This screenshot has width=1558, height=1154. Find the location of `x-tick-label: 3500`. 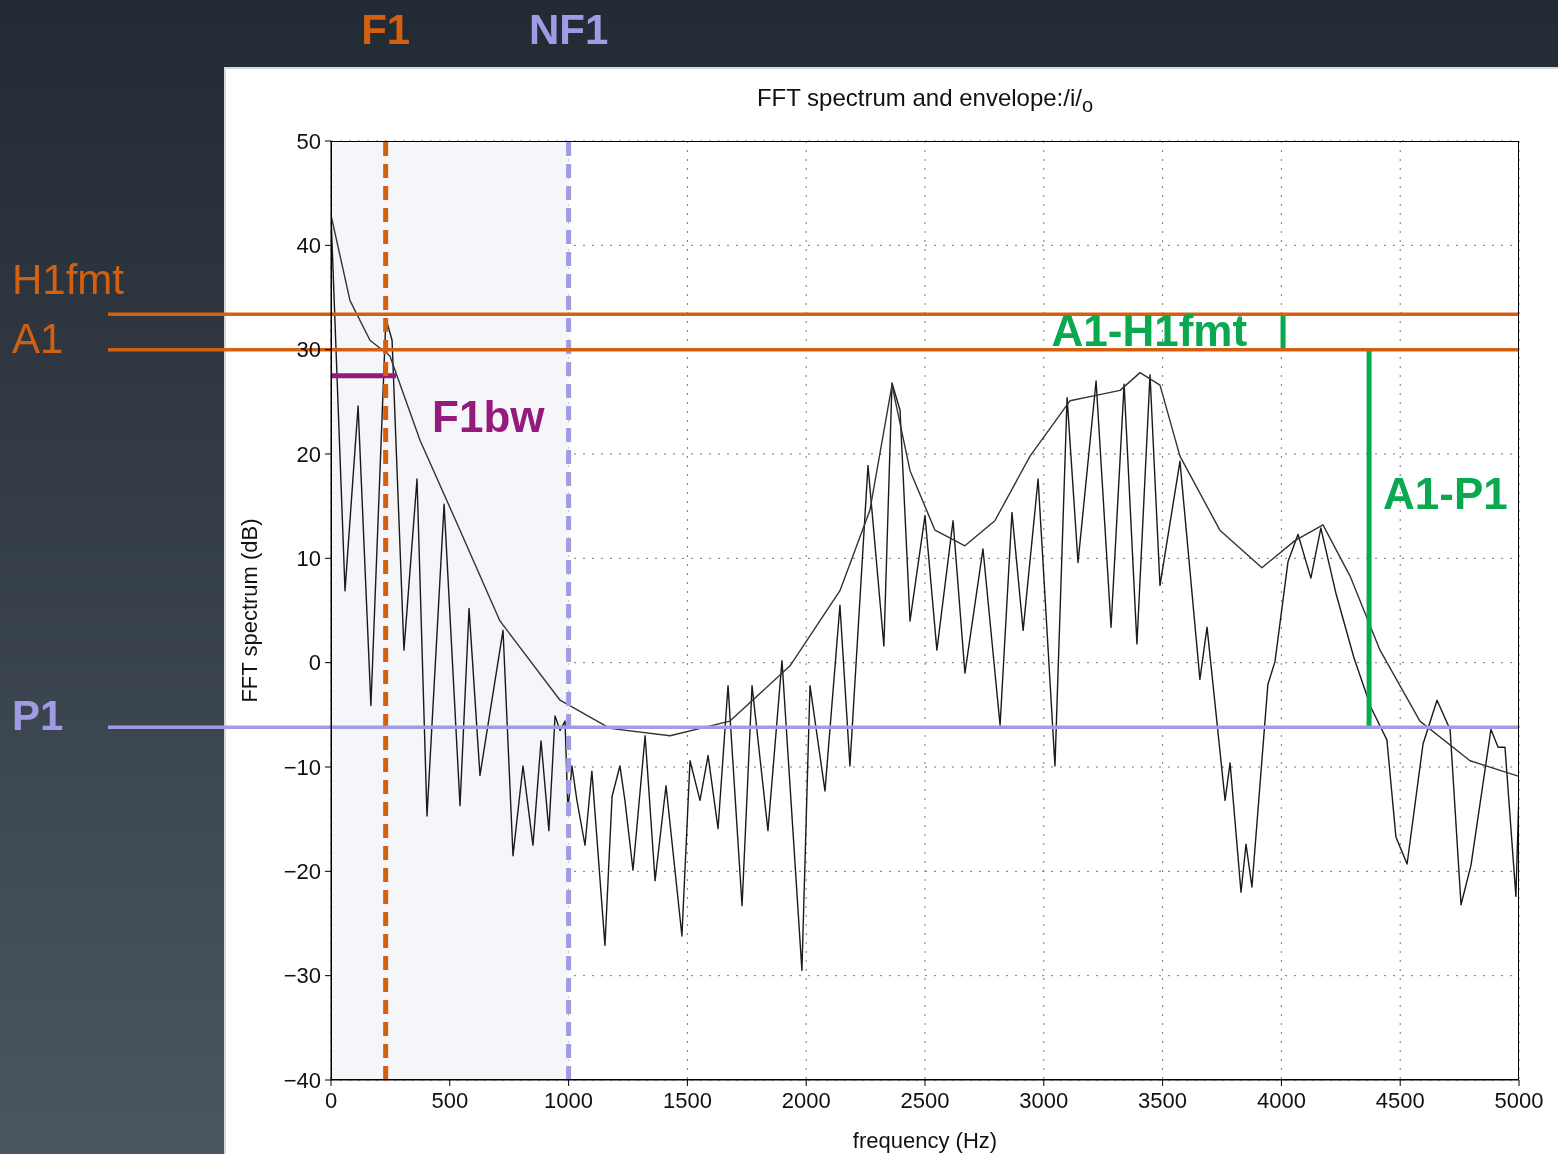

x-tick-label: 3500 is located at coordinates (1163, 1100).